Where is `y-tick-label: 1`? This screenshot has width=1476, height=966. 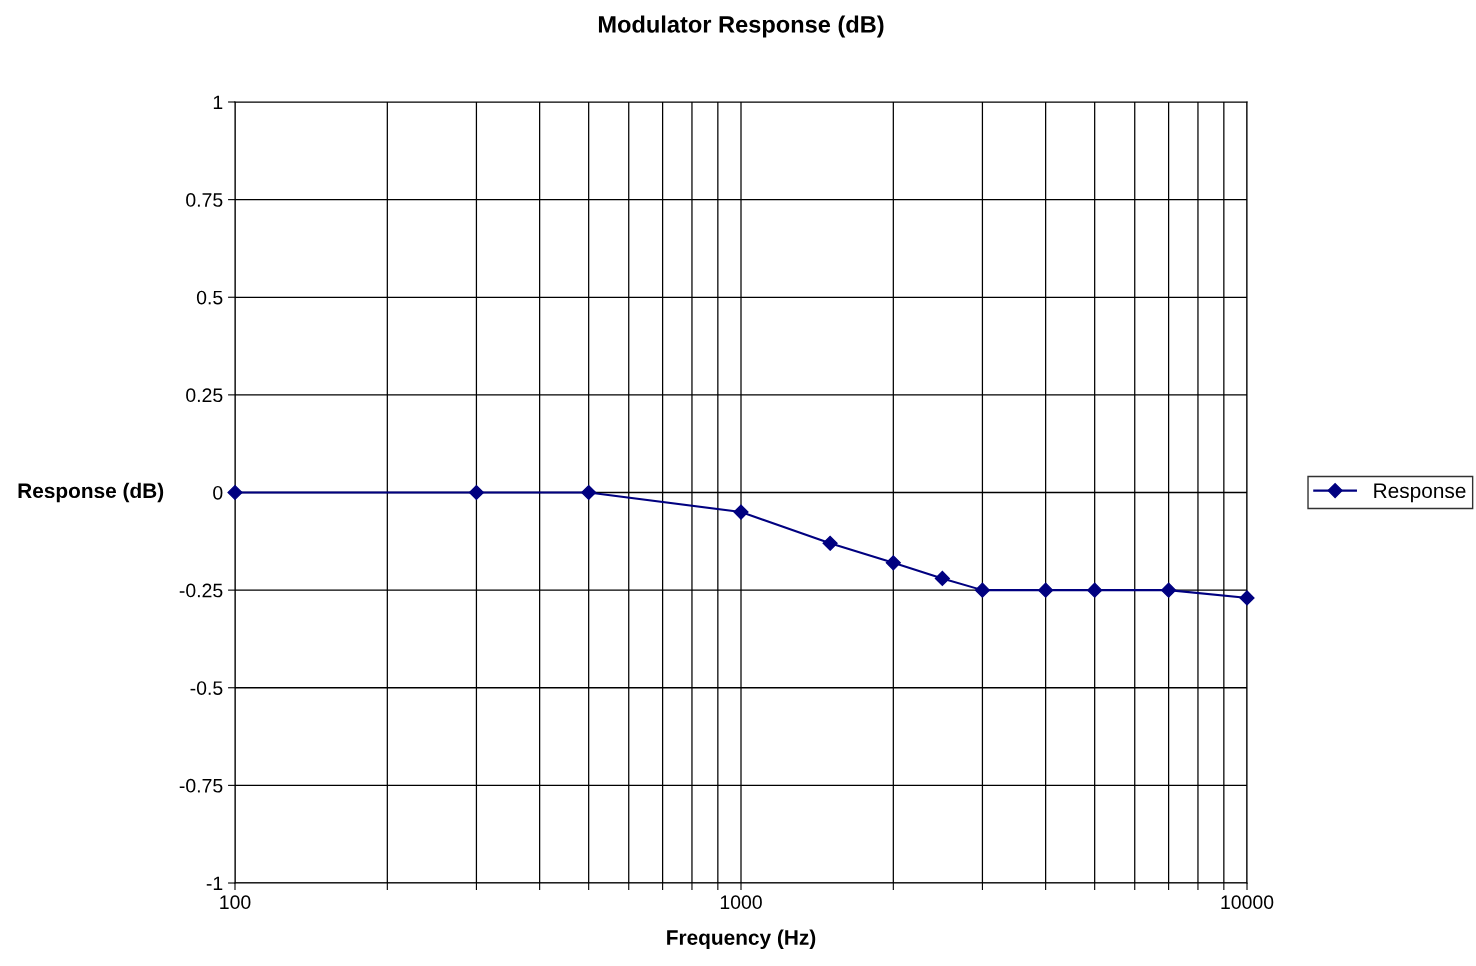 y-tick-label: 1 is located at coordinates (218, 102).